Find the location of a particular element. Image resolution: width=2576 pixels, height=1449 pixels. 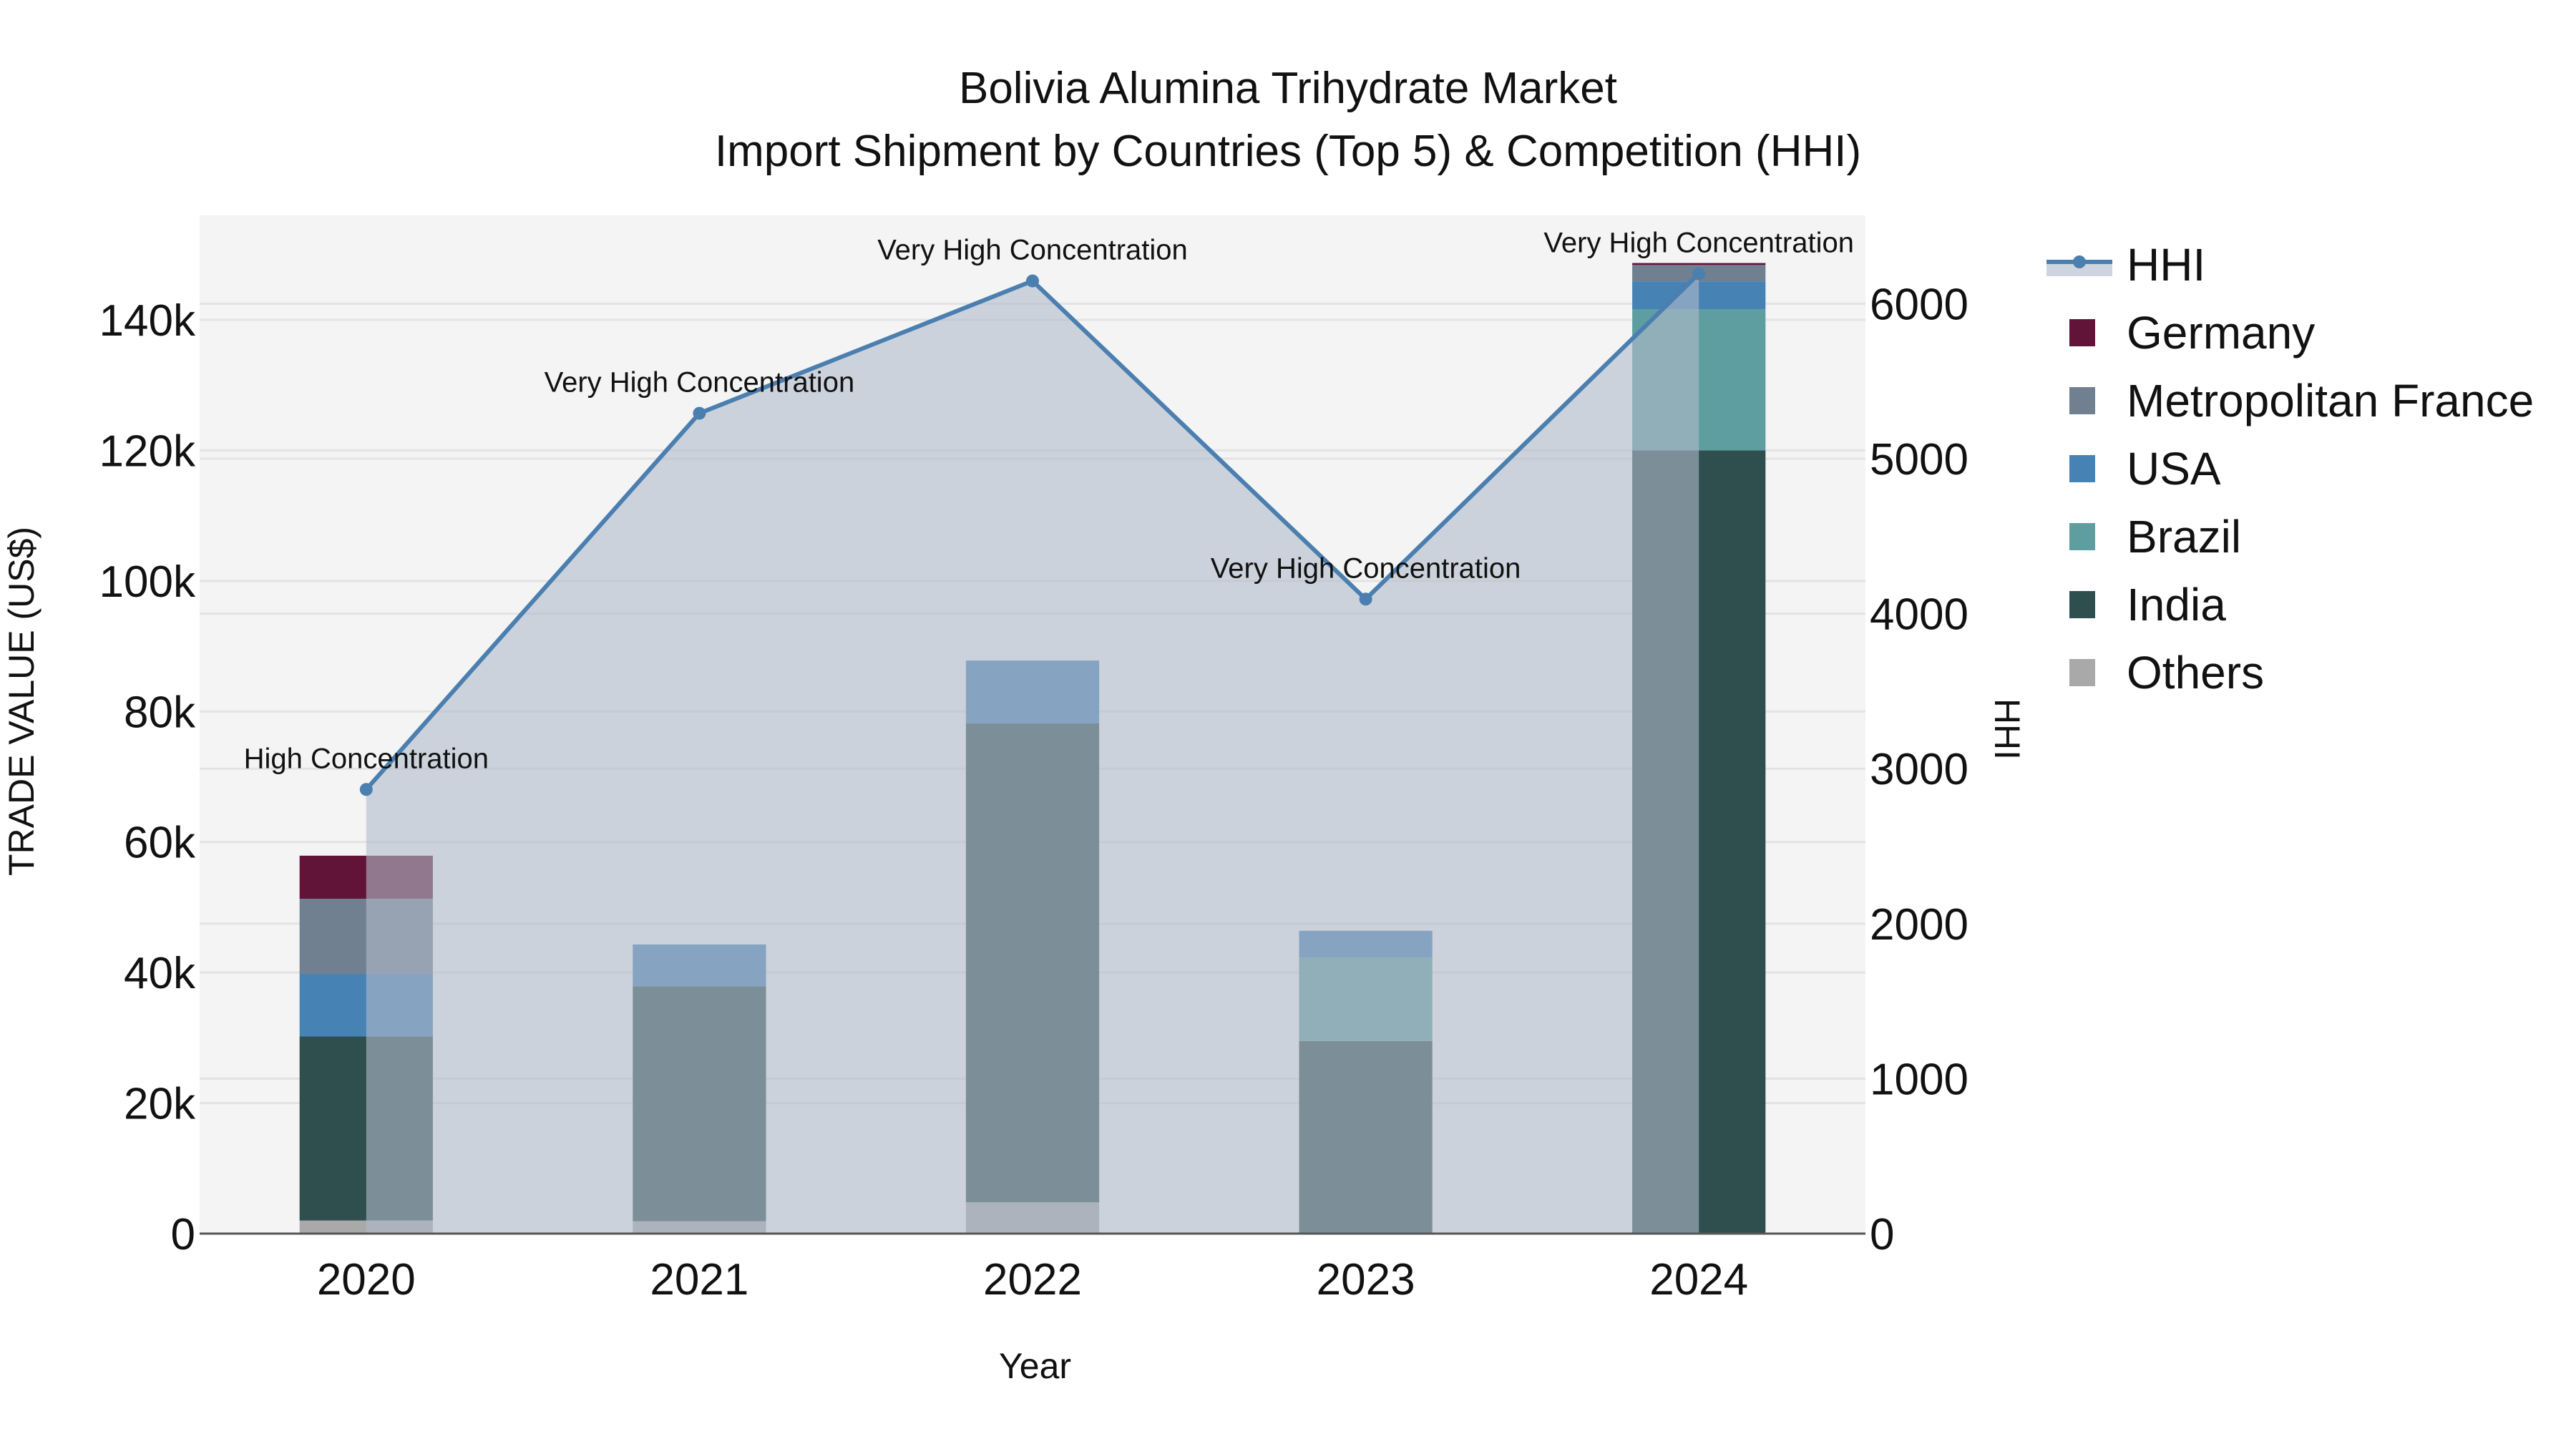

legend-label: Germany is located at coordinates (2221, 332).